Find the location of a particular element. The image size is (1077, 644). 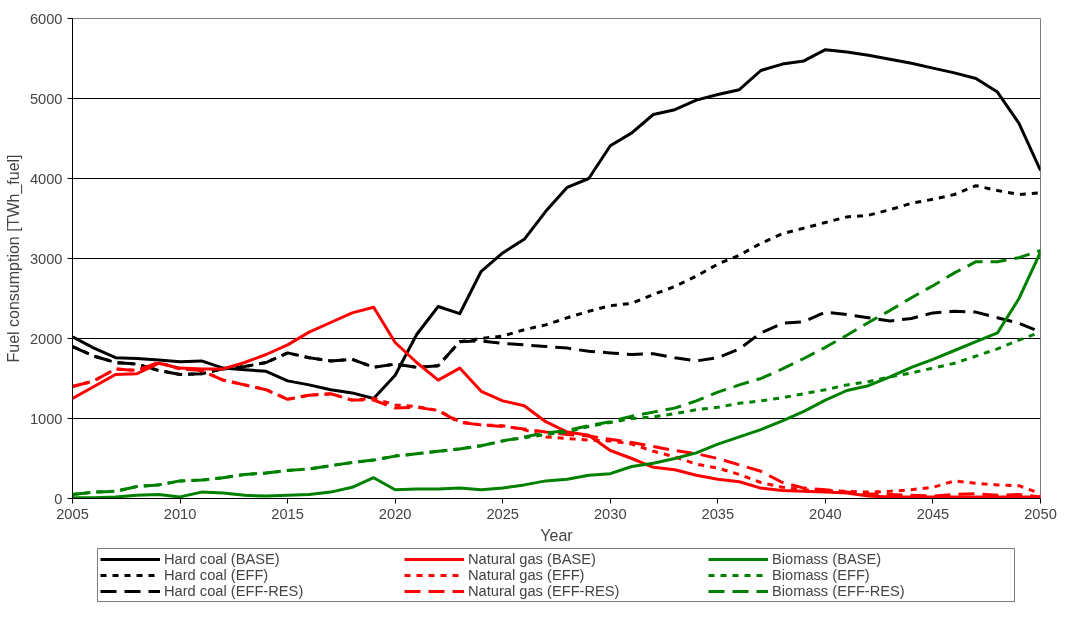

x-axis-title: Year is located at coordinates (557, 535).